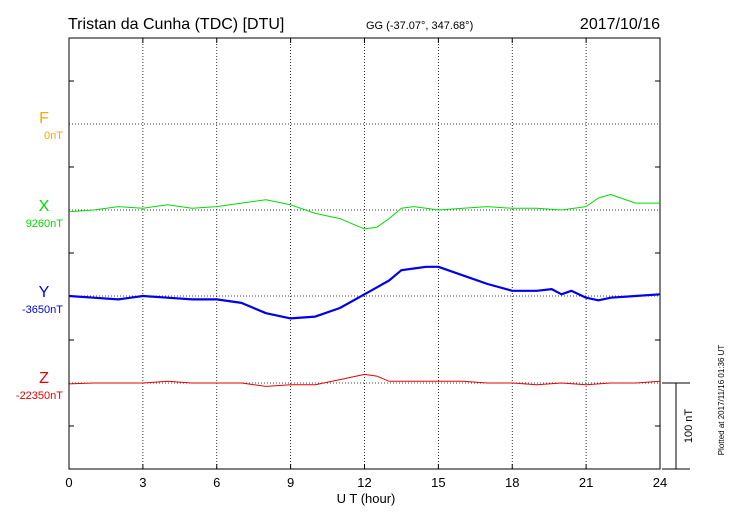 This screenshot has height=525, width=730. Describe the element at coordinates (366, 498) in the screenshot. I see `x-axis-label: U T (hour)` at that location.